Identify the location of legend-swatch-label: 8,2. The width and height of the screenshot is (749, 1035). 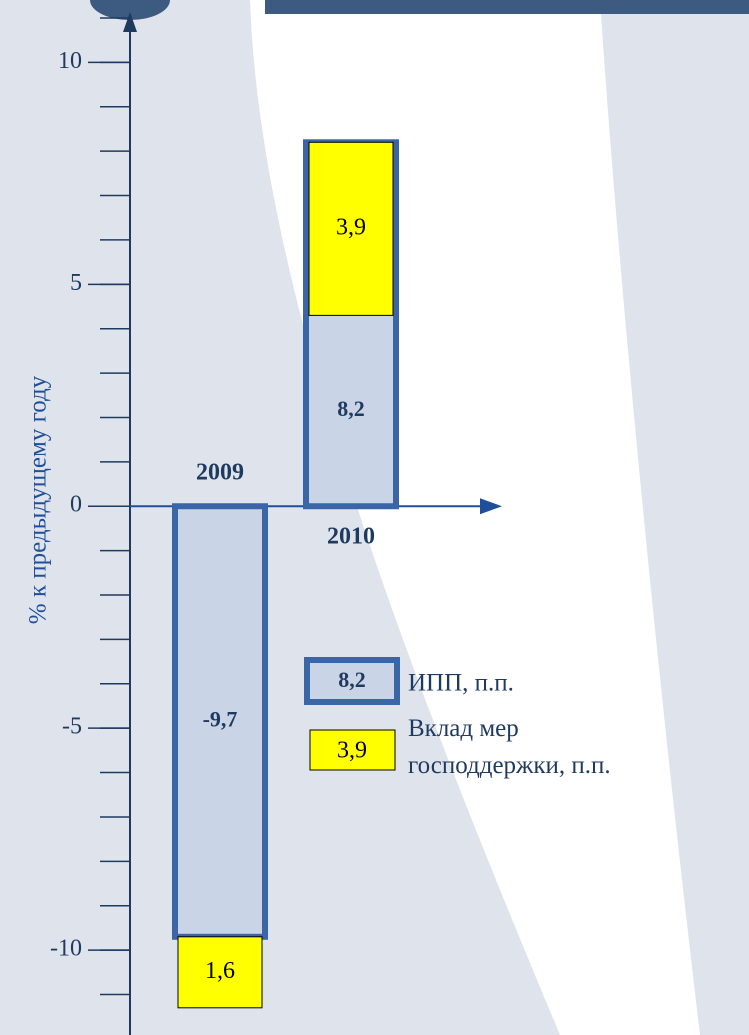
(352, 679).